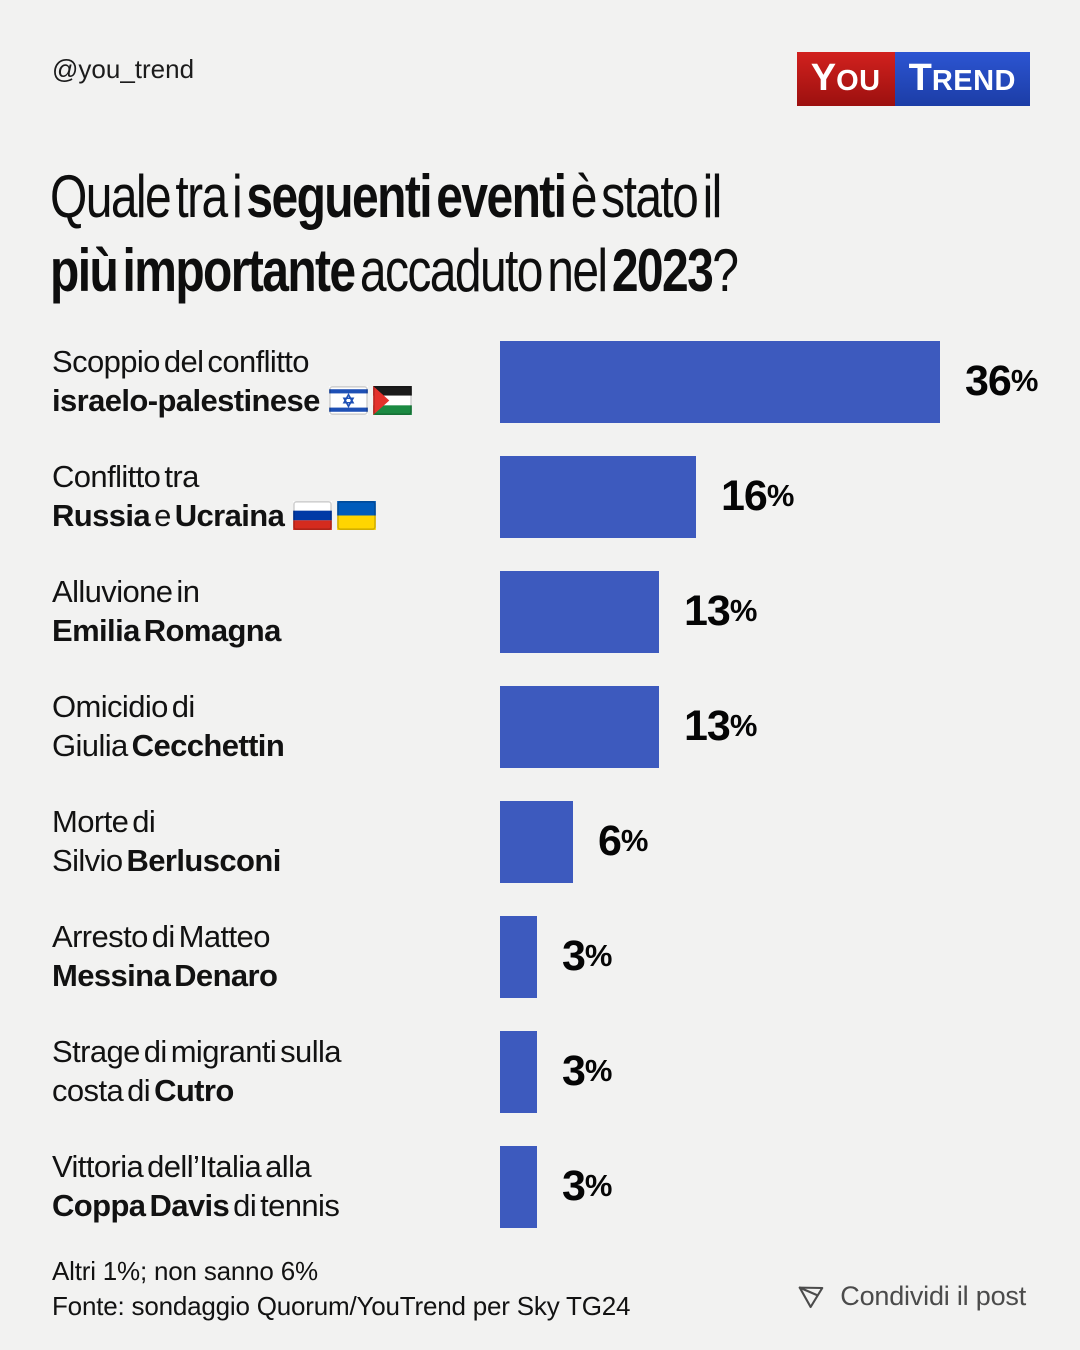 The image size is (1080, 1350). I want to click on logo-trend: T REND, so click(962, 79).